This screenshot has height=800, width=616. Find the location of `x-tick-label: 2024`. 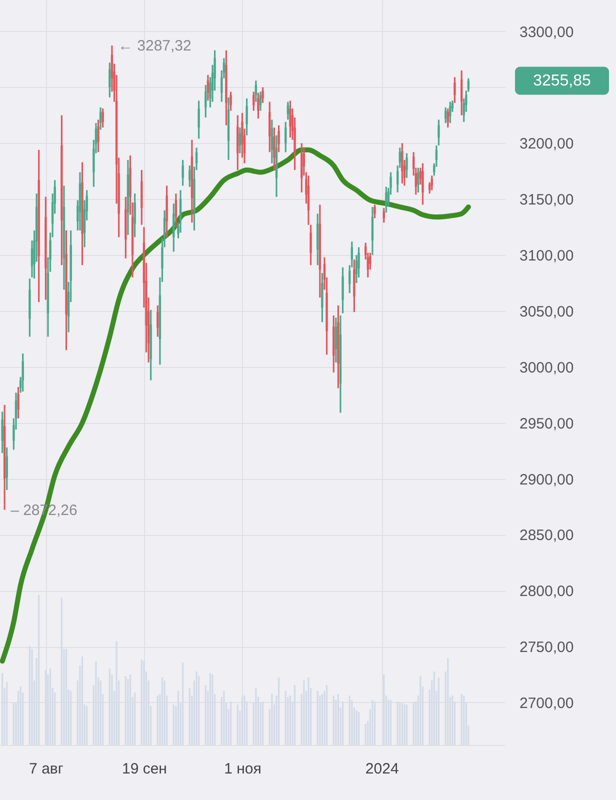

x-tick-label: 2024 is located at coordinates (382, 769).